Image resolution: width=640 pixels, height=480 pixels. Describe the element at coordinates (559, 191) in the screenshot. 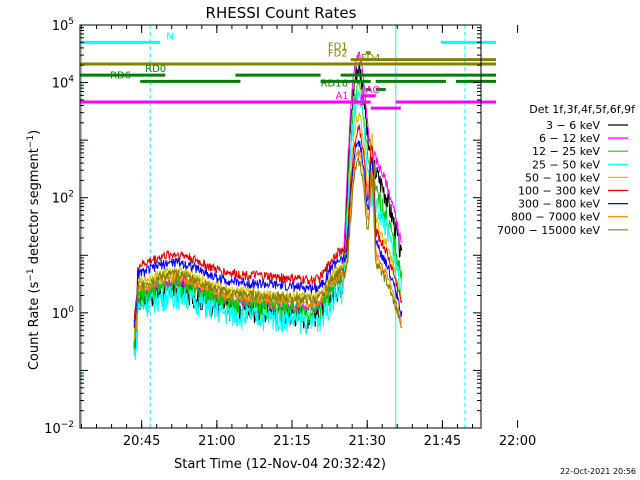

I see `legend-label: 100 − 300 keV` at that location.